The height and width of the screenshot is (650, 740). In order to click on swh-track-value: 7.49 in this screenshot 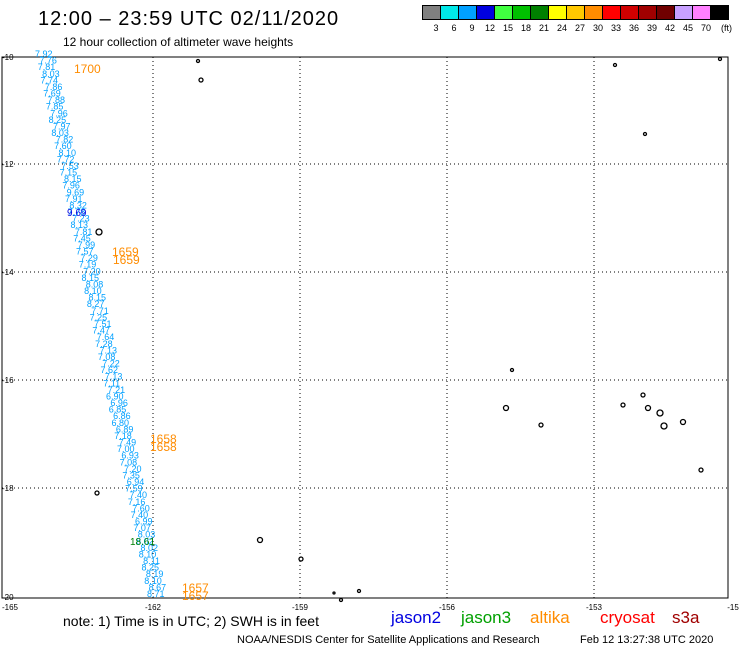, I will do `click(128, 443)`.